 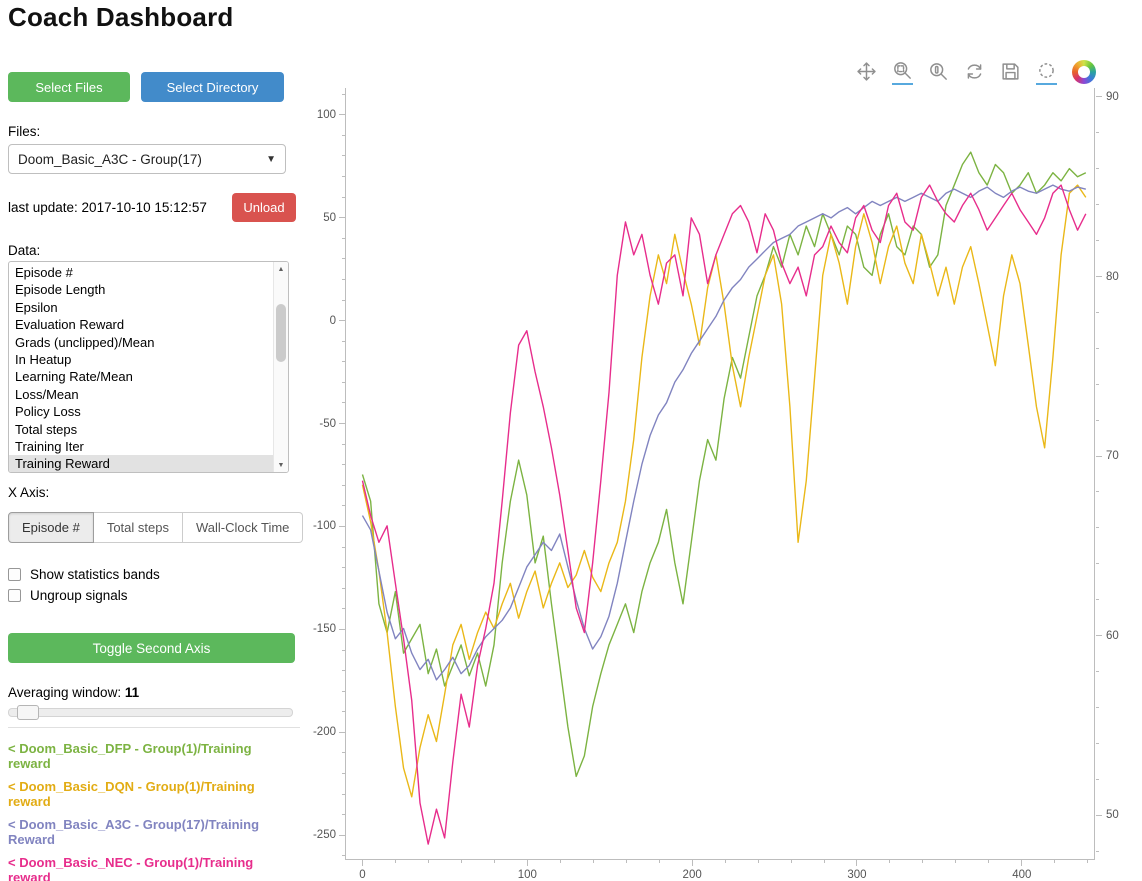 What do you see at coordinates (85, 342) in the screenshot?
I see `list-item: Grads (unclipped)/Mean` at bounding box center [85, 342].